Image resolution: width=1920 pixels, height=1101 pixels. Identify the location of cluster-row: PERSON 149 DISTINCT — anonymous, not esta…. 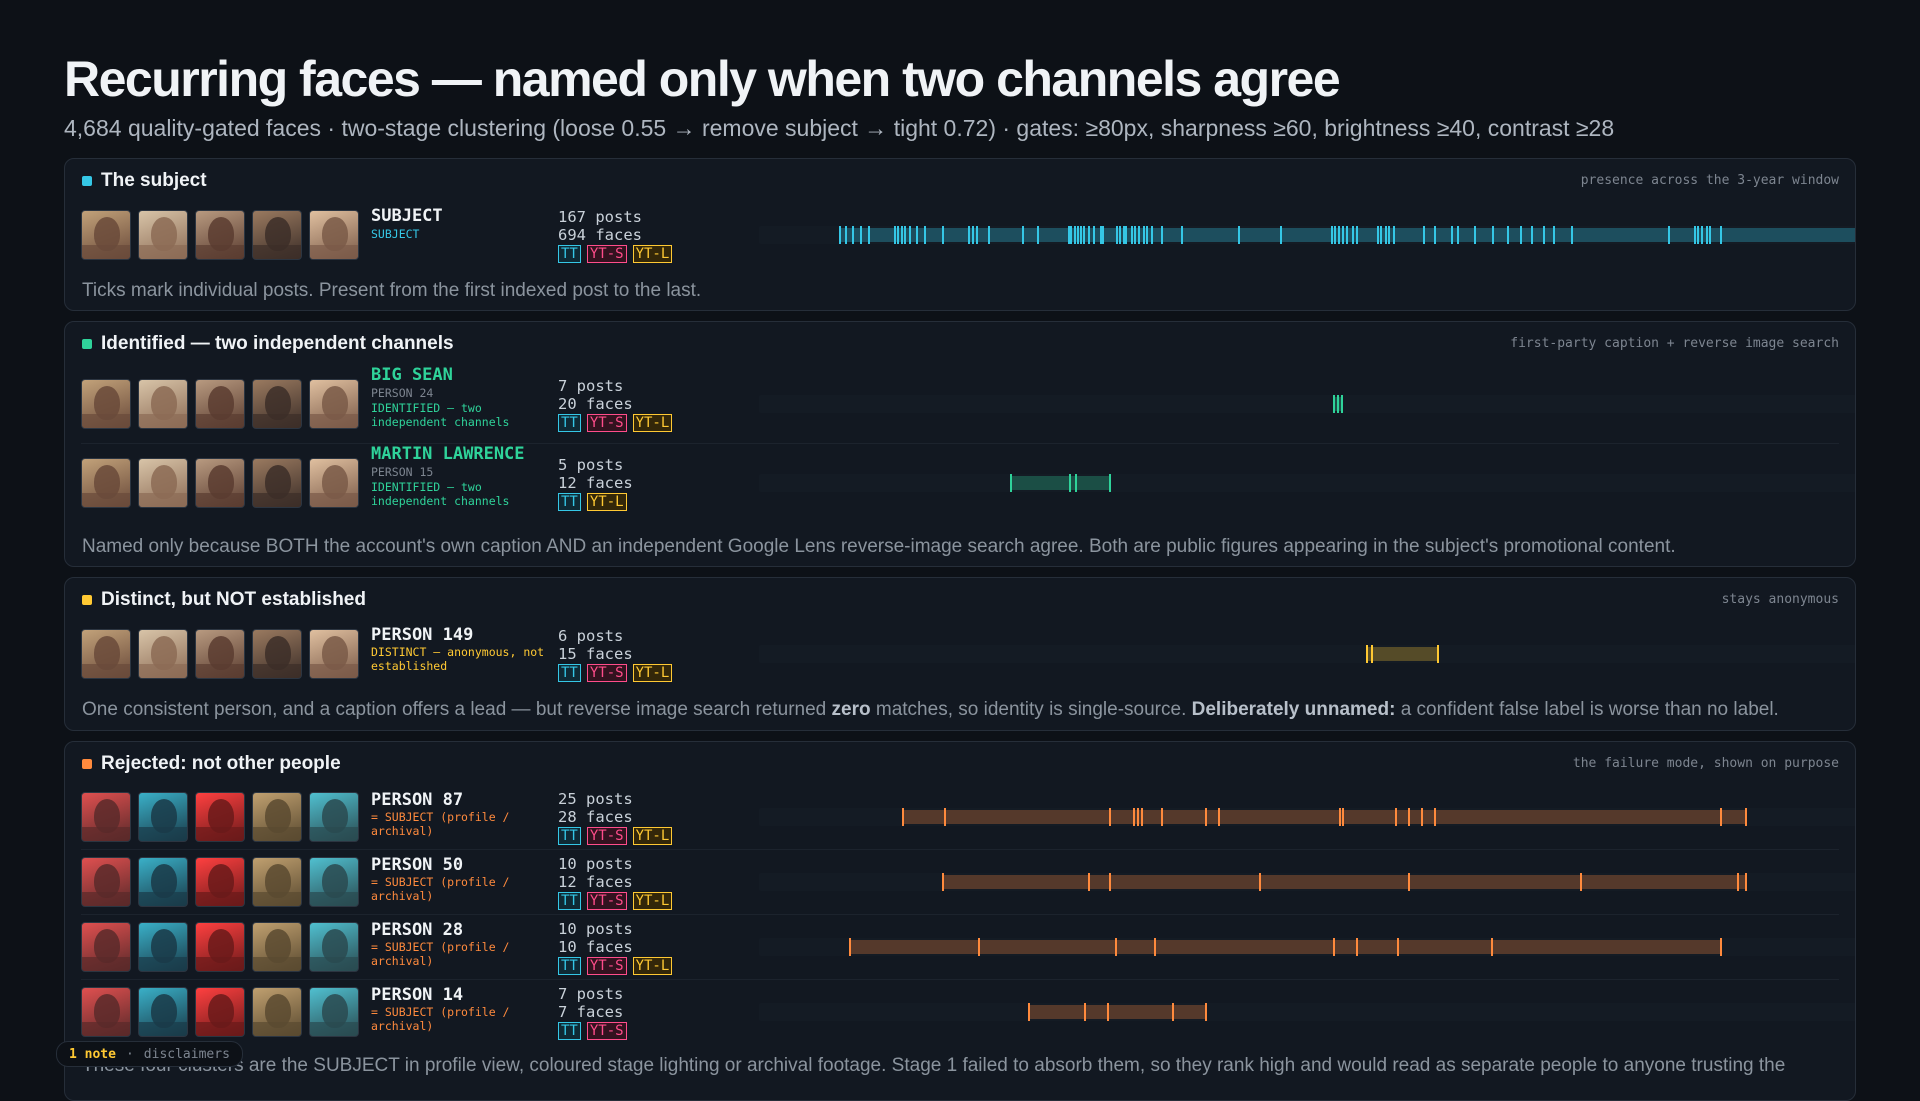
(968, 654).